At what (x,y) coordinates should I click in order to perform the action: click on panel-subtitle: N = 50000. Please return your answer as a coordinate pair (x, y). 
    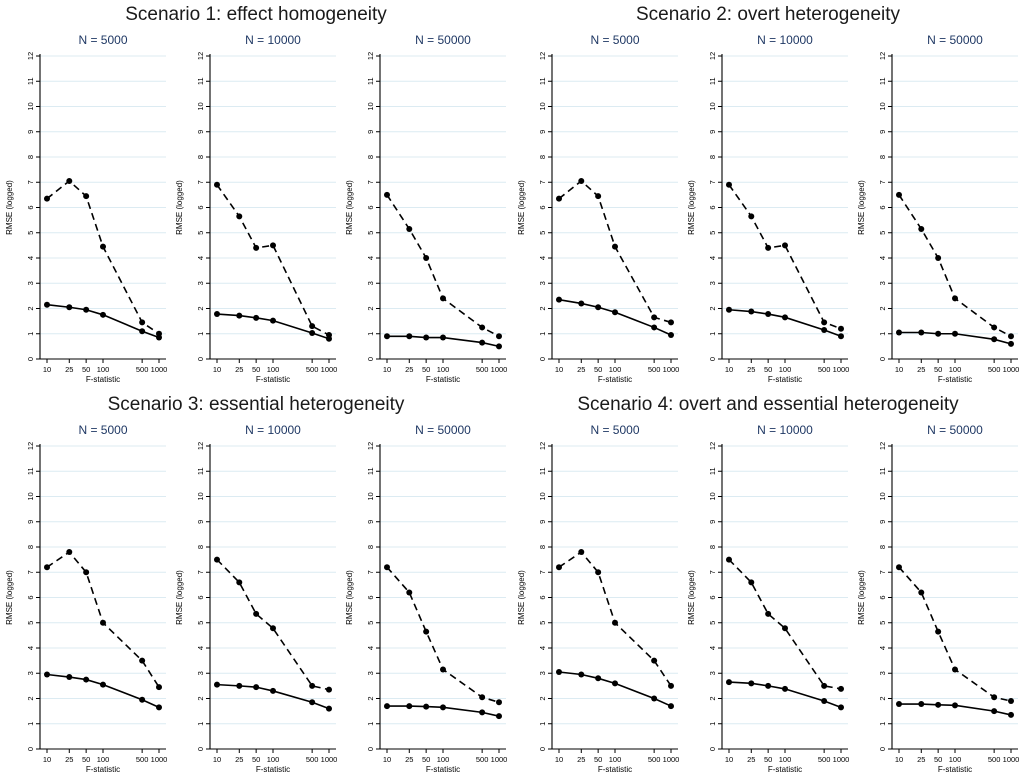
    Looking at the image, I should click on (443, 40).